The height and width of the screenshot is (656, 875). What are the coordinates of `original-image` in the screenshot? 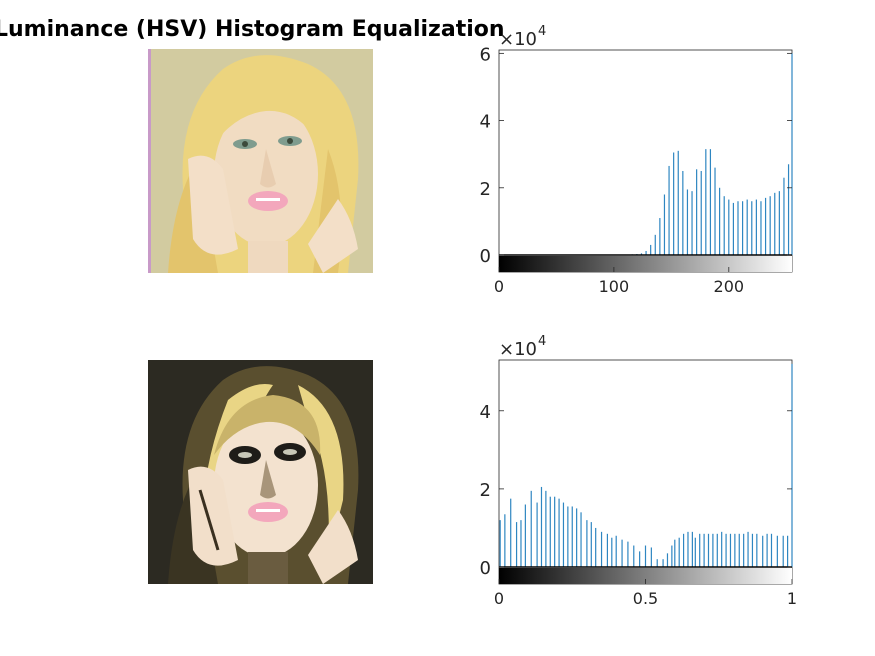 It's located at (260, 161).